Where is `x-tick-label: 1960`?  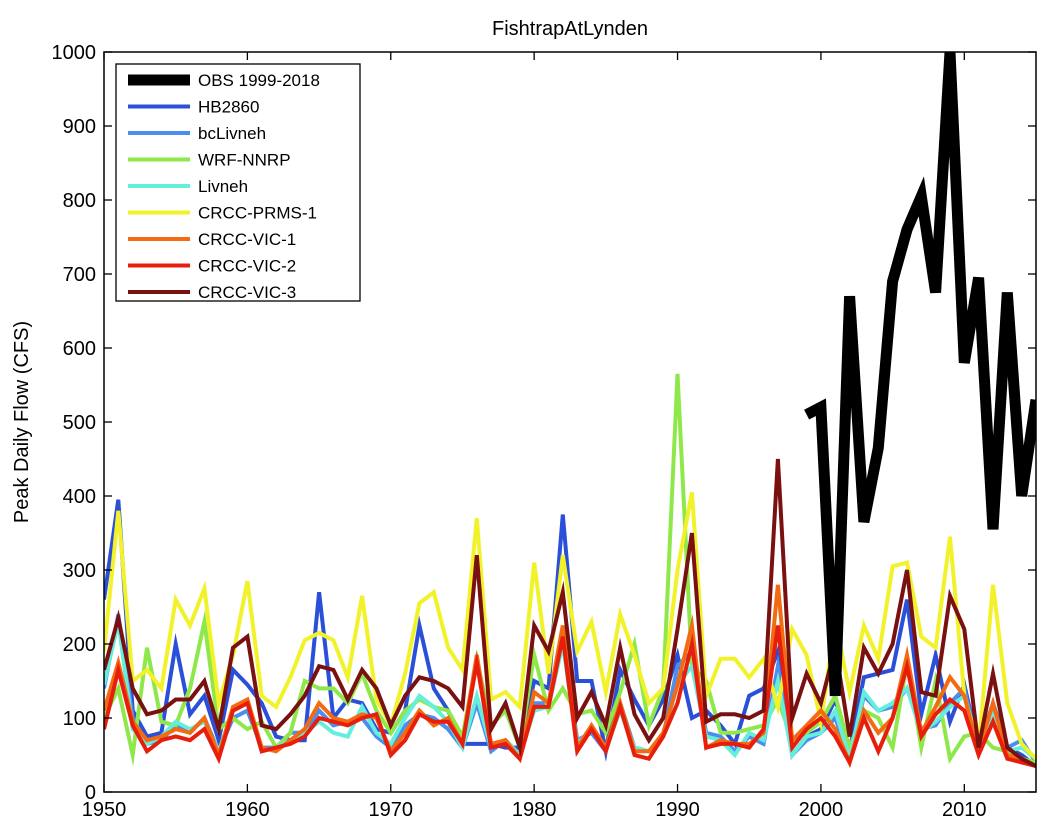
x-tick-label: 1960 is located at coordinates (247, 809).